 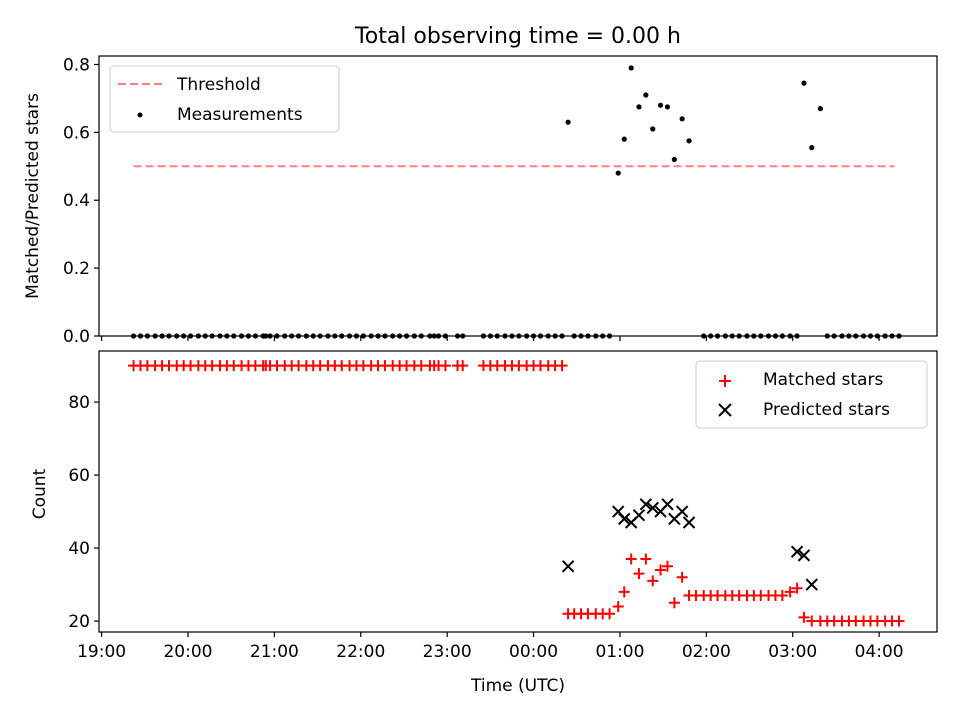 I want to click on bottom-x-tick-label: 21:00, so click(x=274, y=652).